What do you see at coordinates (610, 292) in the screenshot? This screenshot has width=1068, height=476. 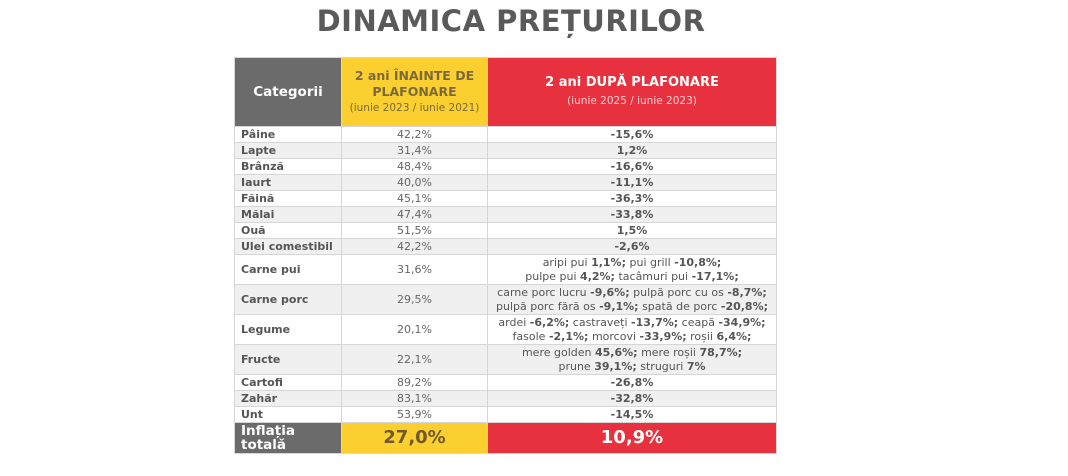 I see `product-value: -9,6%;` at bounding box center [610, 292].